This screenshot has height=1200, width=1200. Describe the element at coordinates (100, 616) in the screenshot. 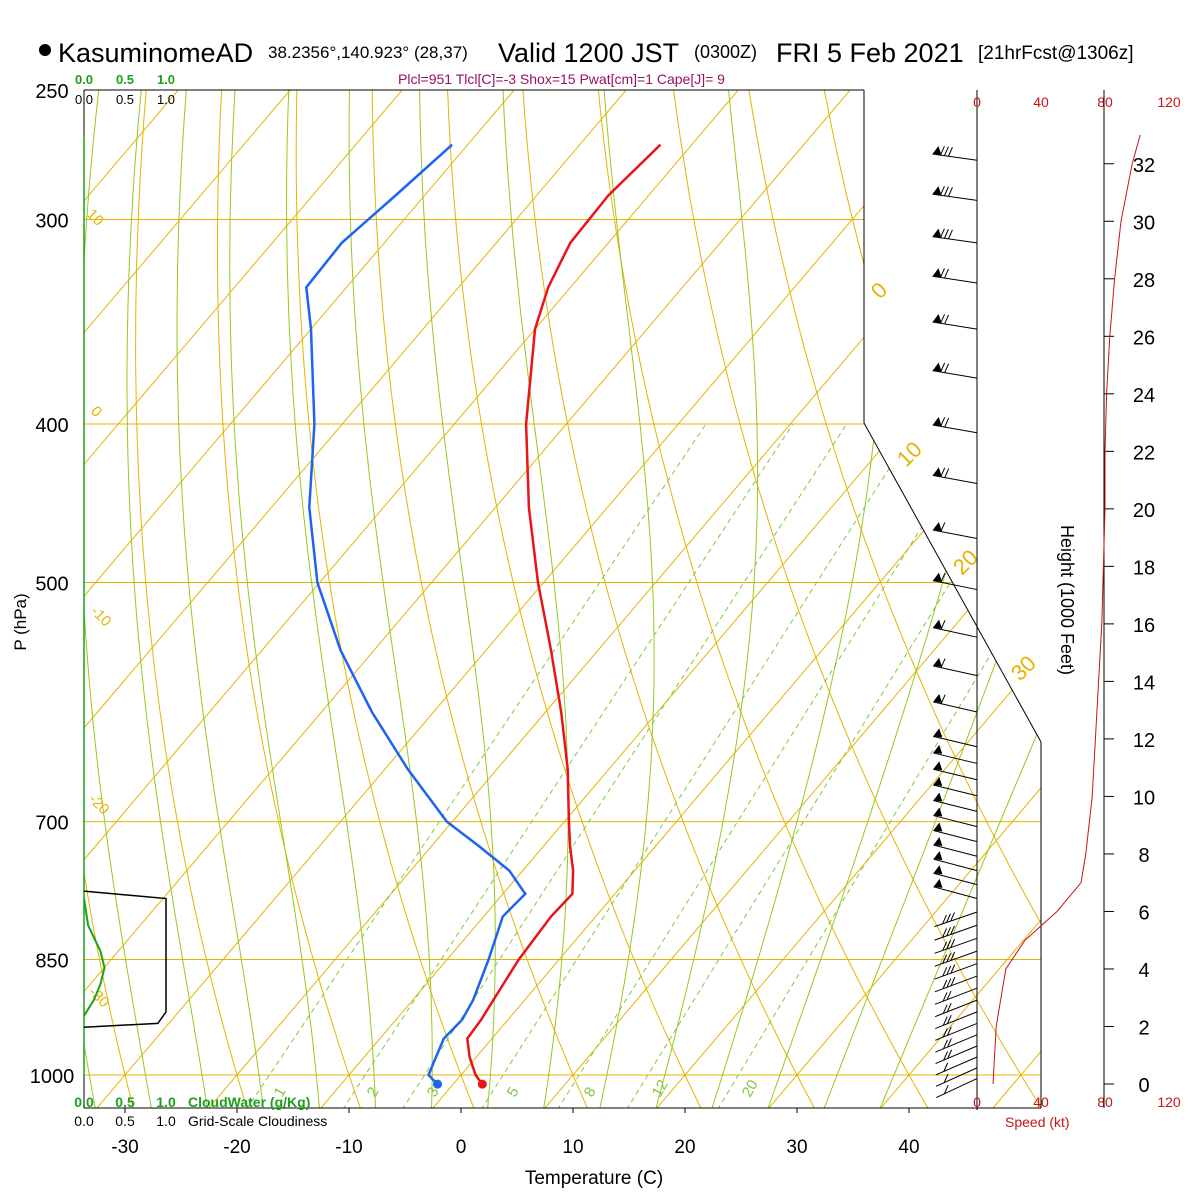

I see `dry-adiabat-label: -10` at that location.